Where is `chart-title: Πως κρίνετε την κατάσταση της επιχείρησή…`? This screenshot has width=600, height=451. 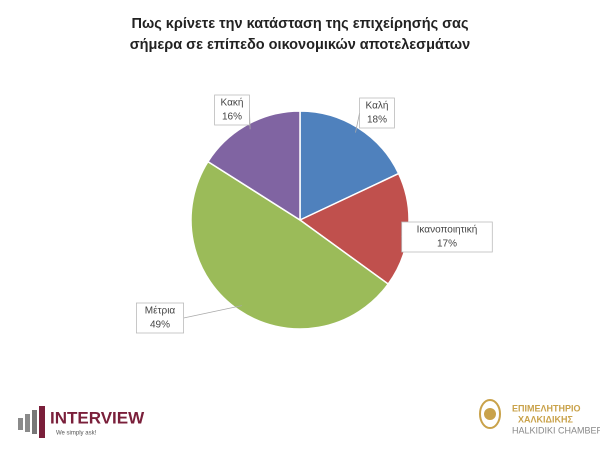 chart-title: Πως κρίνετε την κατάσταση της επιχείρησή… is located at coordinates (299, 24).